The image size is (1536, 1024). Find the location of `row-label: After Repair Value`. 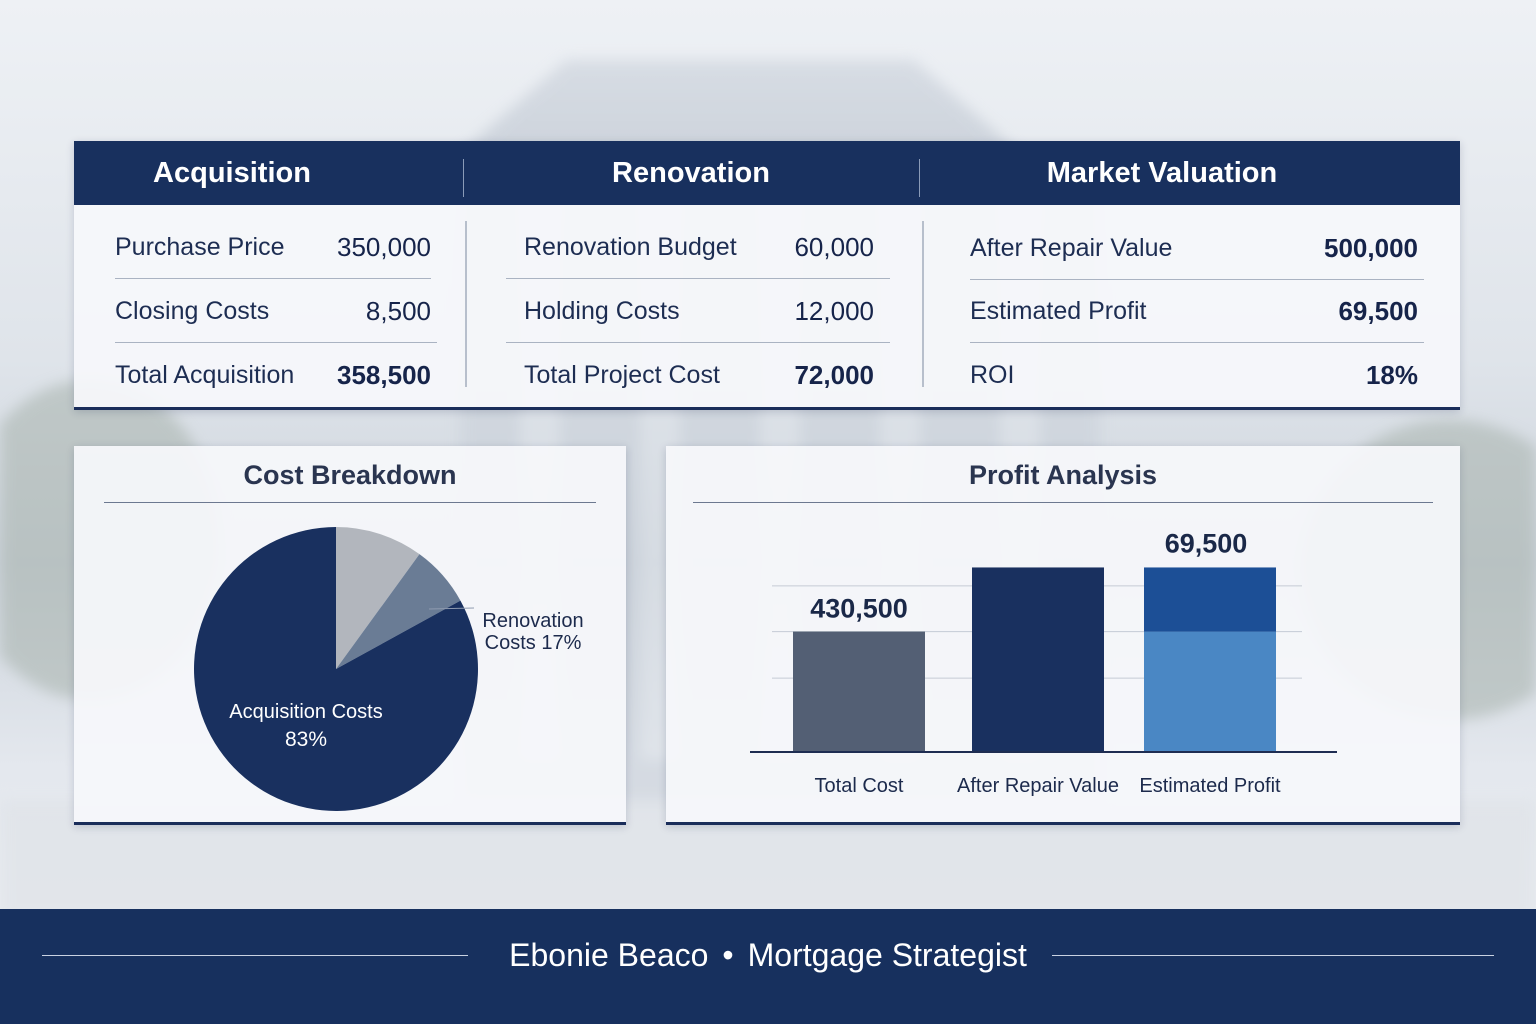

row-label: After Repair Value is located at coordinates (1071, 248).